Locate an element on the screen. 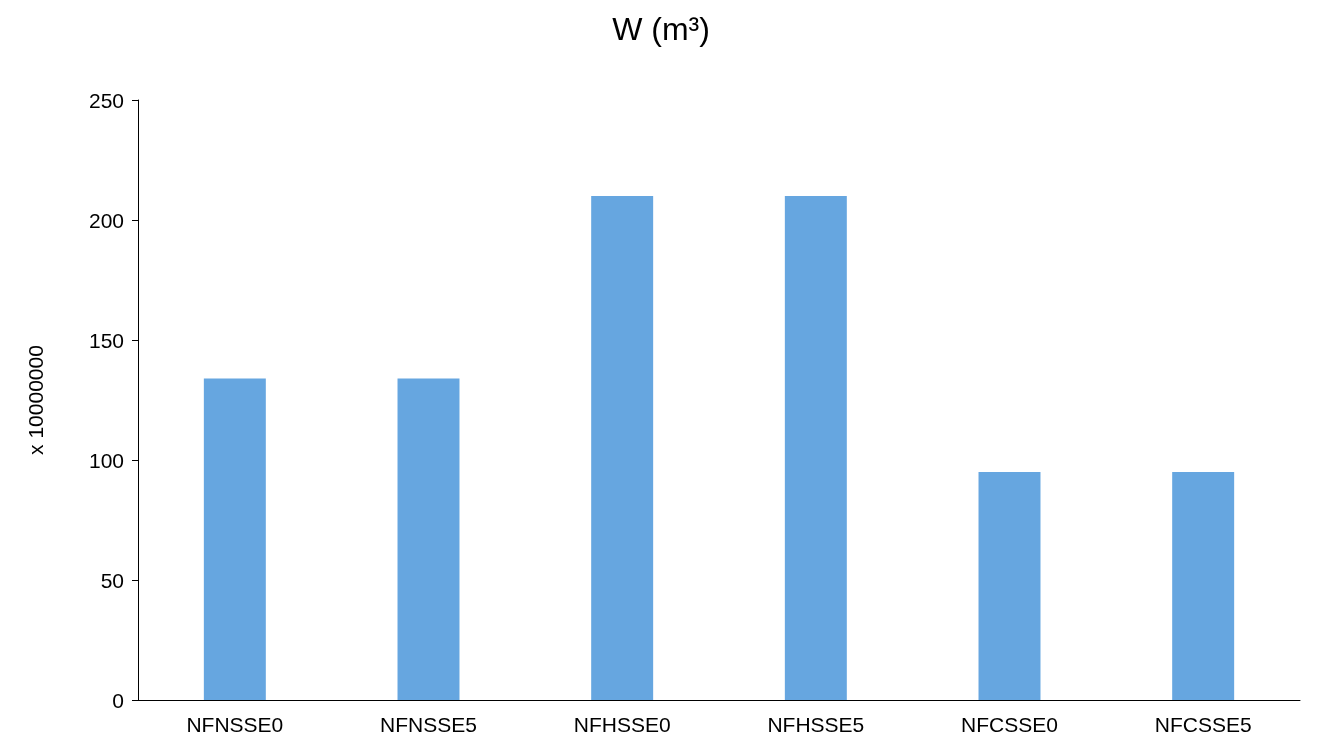 Image resolution: width=1322 pixels, height=752 pixels. y-tick-label: 50 is located at coordinates (112, 580).